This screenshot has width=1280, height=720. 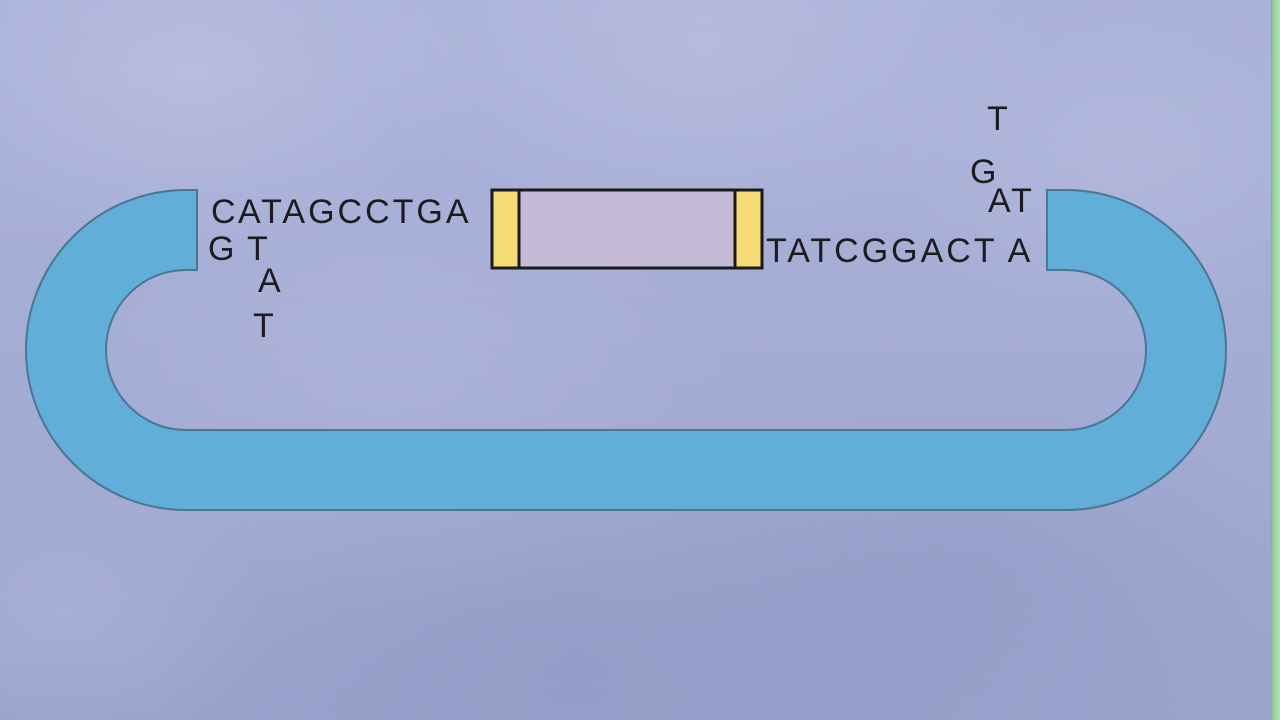 I want to click on left-bottom-strand-t: T, so click(x=259, y=249).